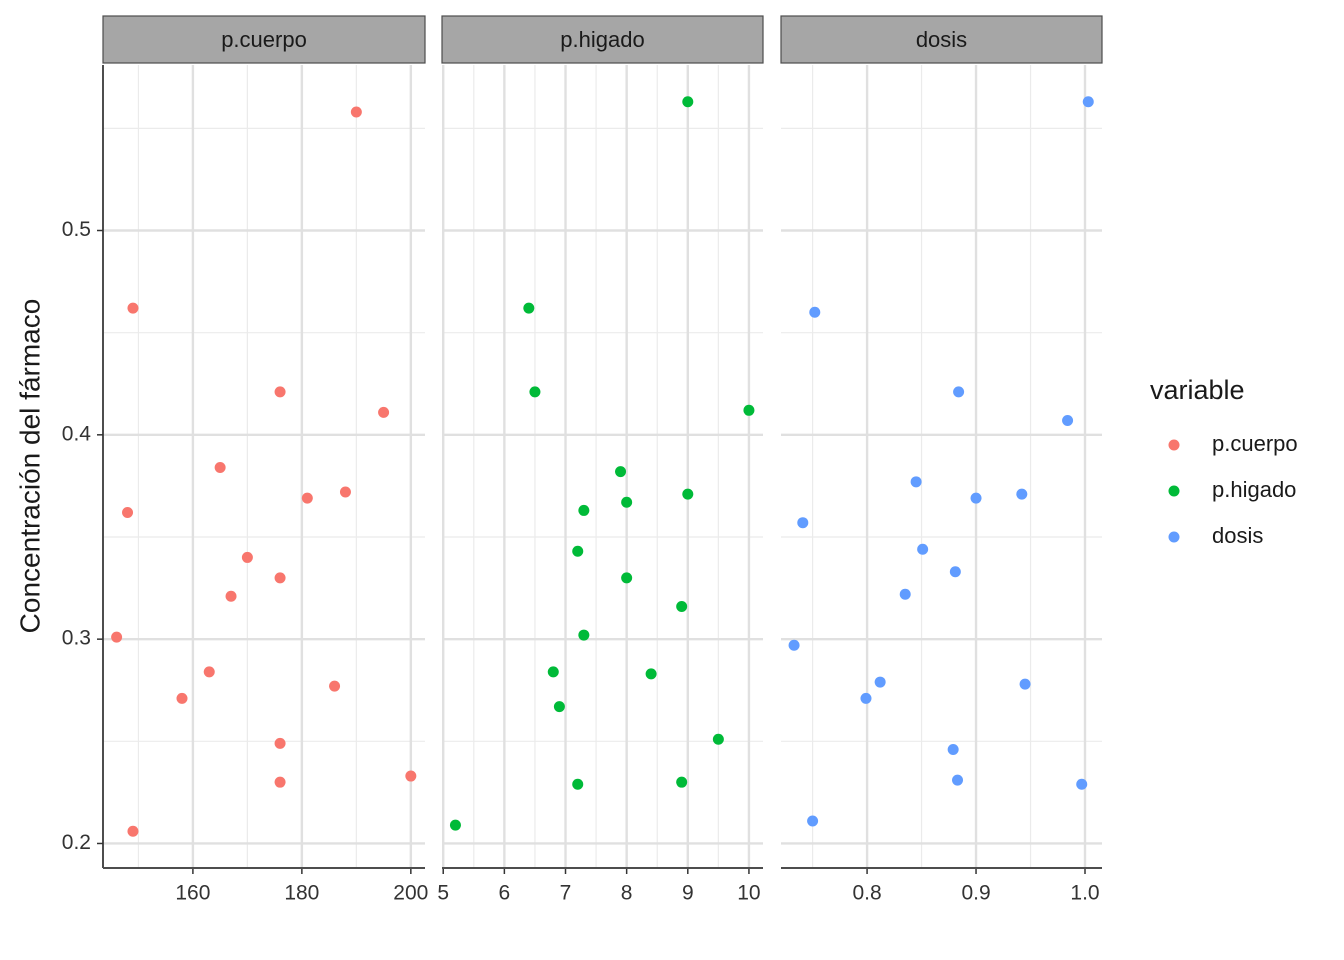 This screenshot has height=960, width=1344. Describe the element at coordinates (1237, 535) in the screenshot. I see `legend-label: dosis` at that location.